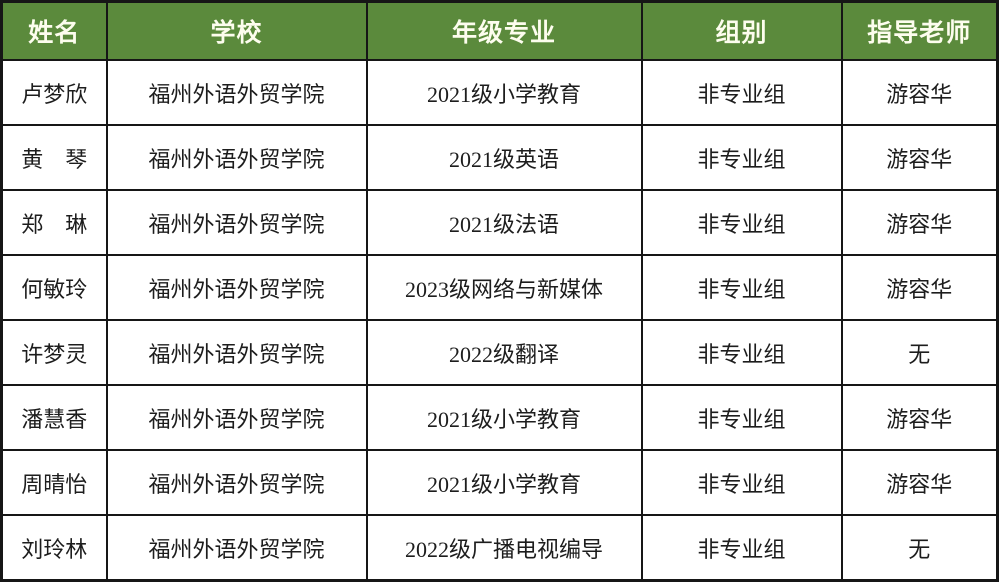 Image resolution: width=1000 pixels, height=584 pixels. I want to click on table-row: 卢梦欣 福州外语外贸学院 2021级小学教育 非专业组 游容华, so click(499, 92).